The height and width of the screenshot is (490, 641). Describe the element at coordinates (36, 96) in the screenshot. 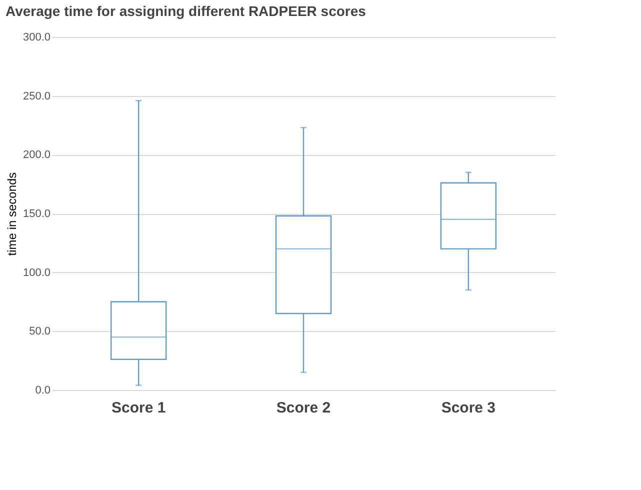

I see `y-tick-label: 250.0` at that location.